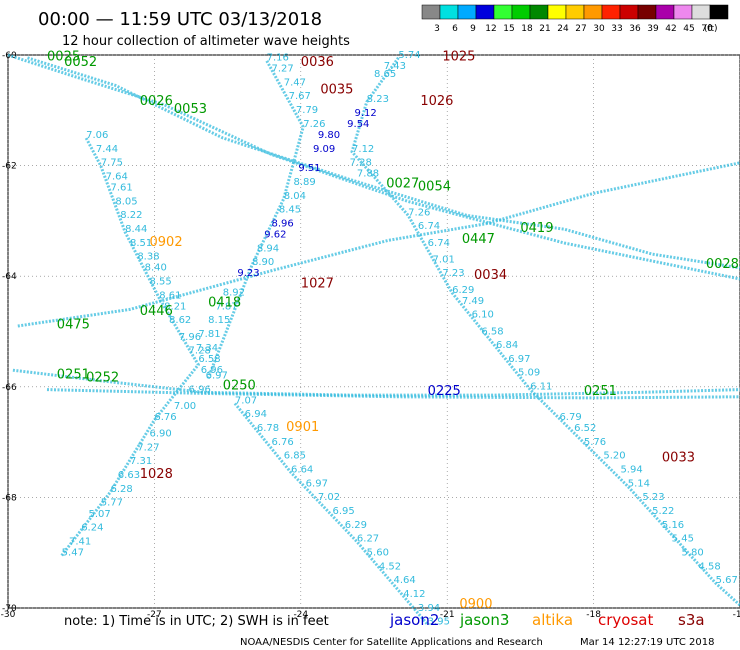 Image resolution: width=740 pixels, height=650 pixels. Describe the element at coordinates (117, 176) in the screenshot. I see `swh-value-label: 7.64` at that location.